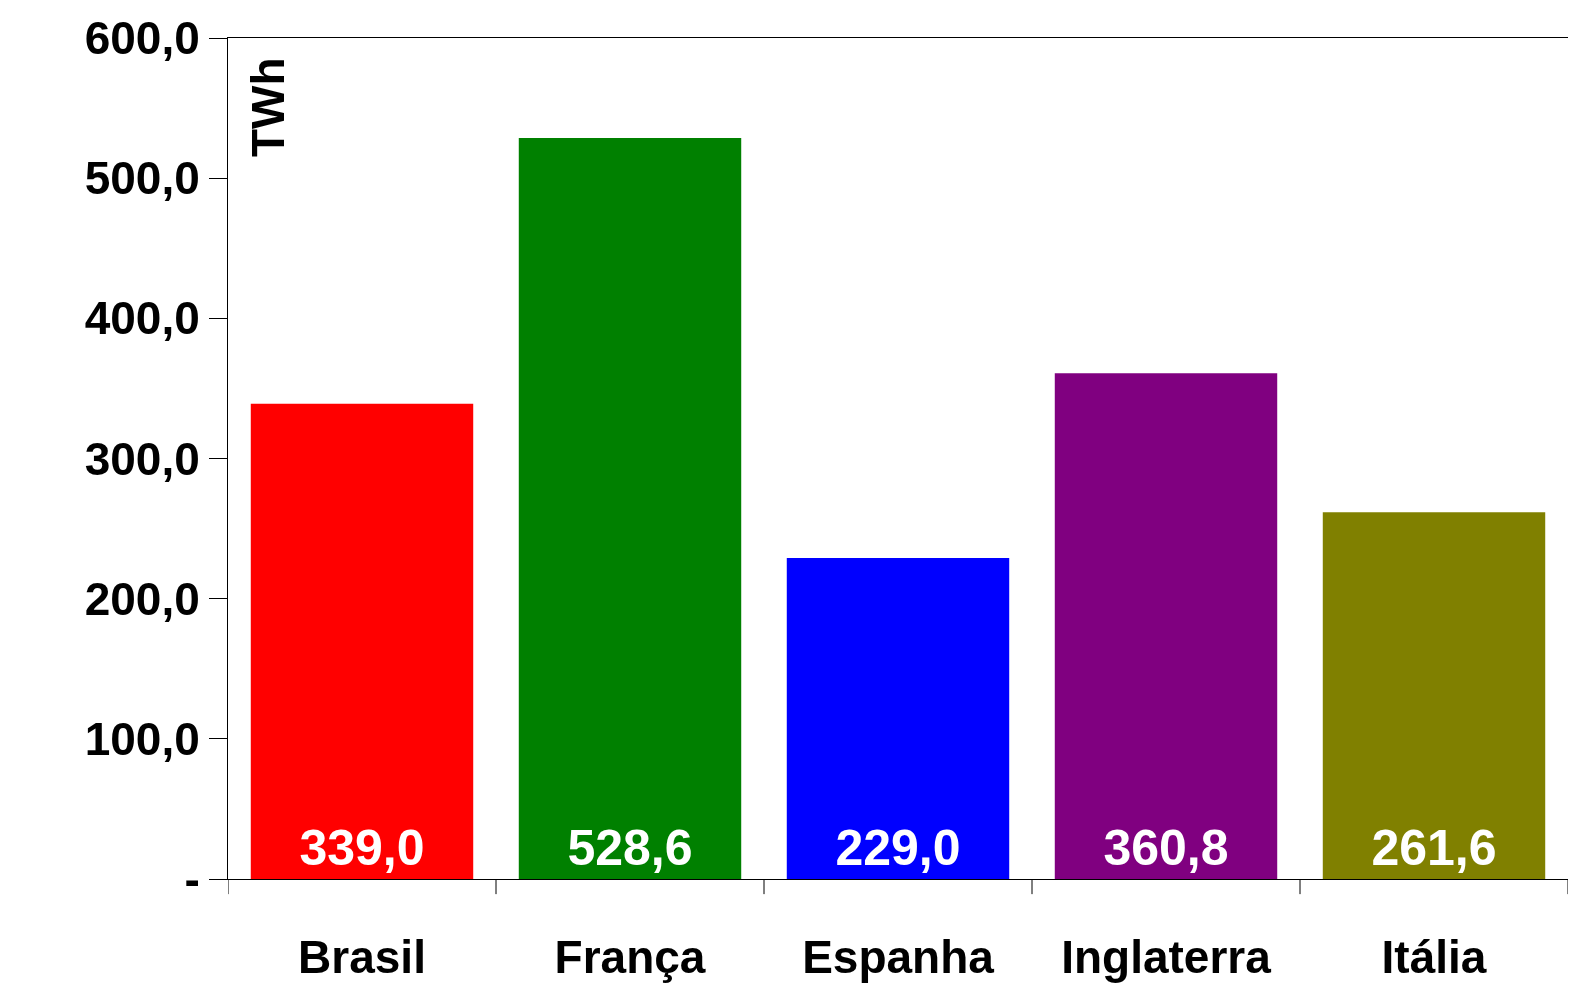 The height and width of the screenshot is (995, 1582). What do you see at coordinates (268, 107) in the screenshot?
I see `y-axis-title: TWh` at bounding box center [268, 107].